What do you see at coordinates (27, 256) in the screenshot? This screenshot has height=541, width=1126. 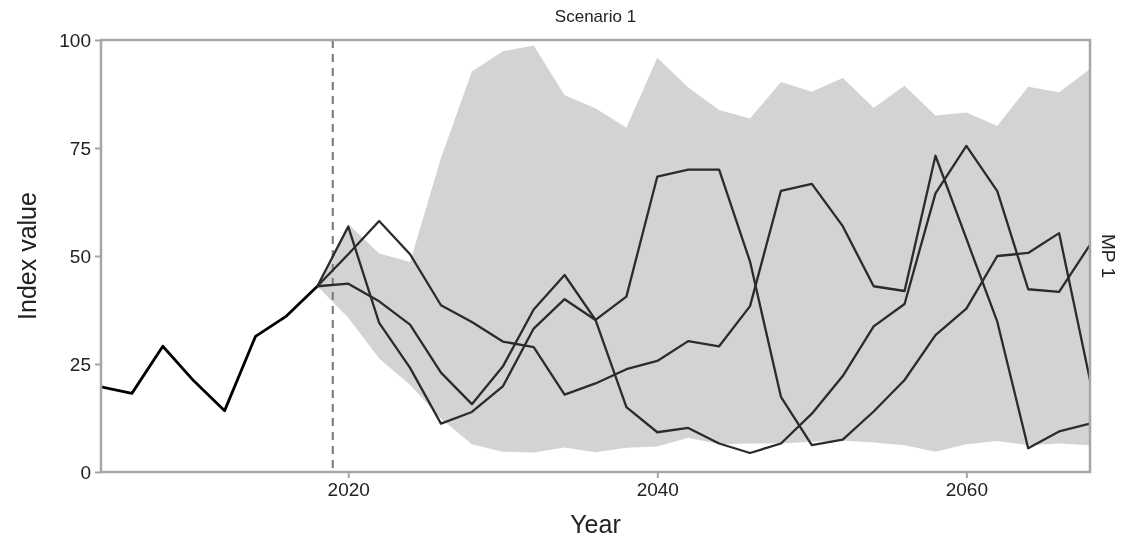 I see `y-axis-title: Index value` at bounding box center [27, 256].